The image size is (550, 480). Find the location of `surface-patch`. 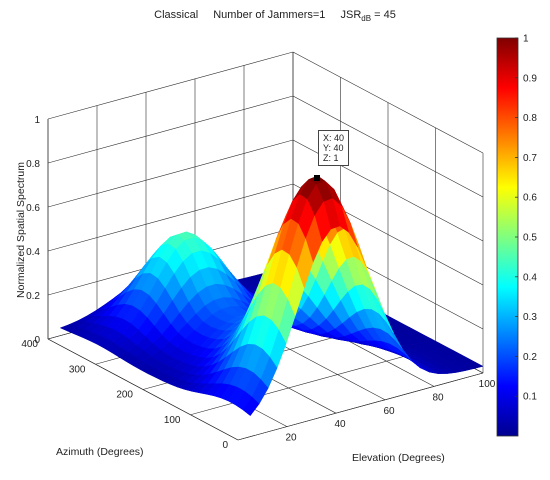

surface-patch is located at coordinates (251, 406).